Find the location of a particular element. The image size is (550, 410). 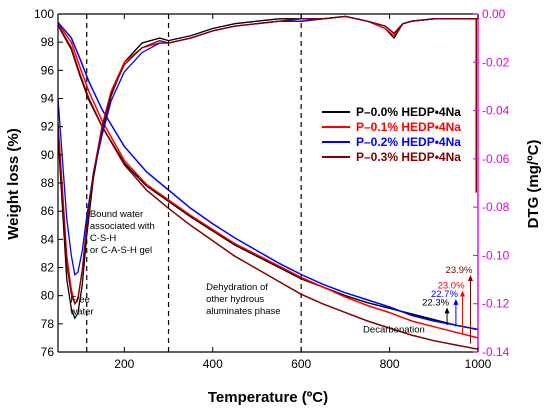

region-label-line: Free is located at coordinates (80, 300).